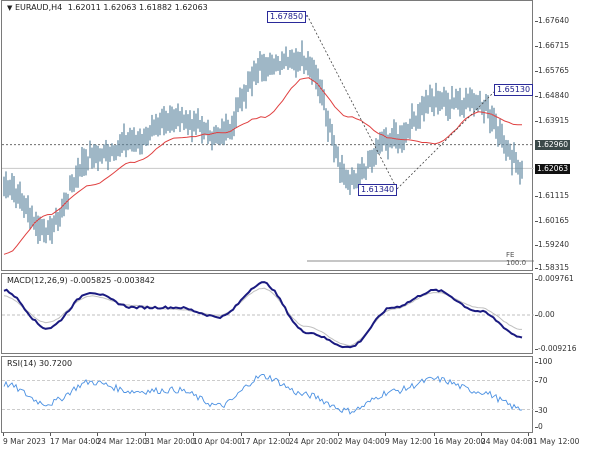 Image resolution: width=600 pixels, height=450 pixels. Describe the element at coordinates (10, 8) in the screenshot. I see `triangle-down-icon: ▼` at that location.